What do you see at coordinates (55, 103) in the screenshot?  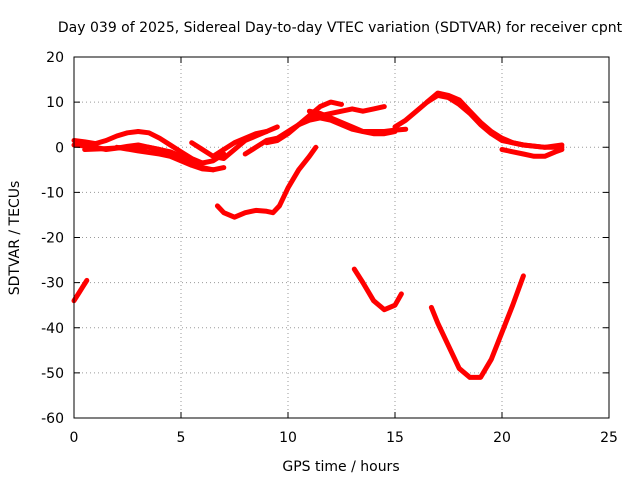 I see `y-tick-label: 10` at bounding box center [55, 103].